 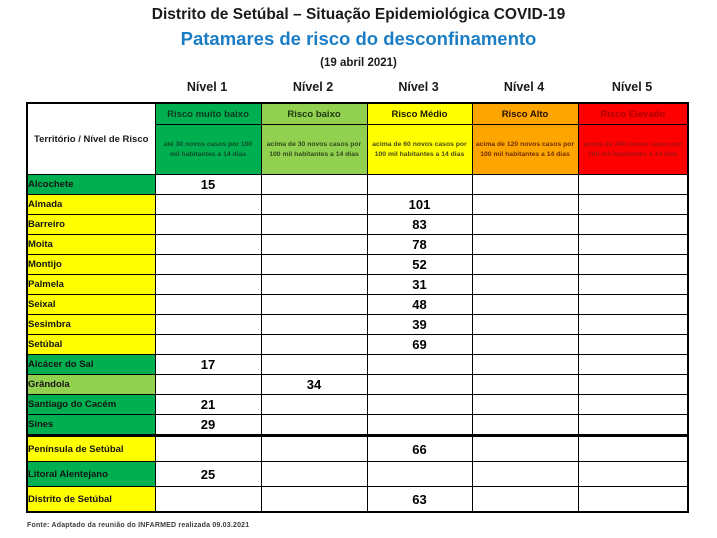 What do you see at coordinates (419, 499) in the screenshot?
I see `value-cell: 63` at bounding box center [419, 499].